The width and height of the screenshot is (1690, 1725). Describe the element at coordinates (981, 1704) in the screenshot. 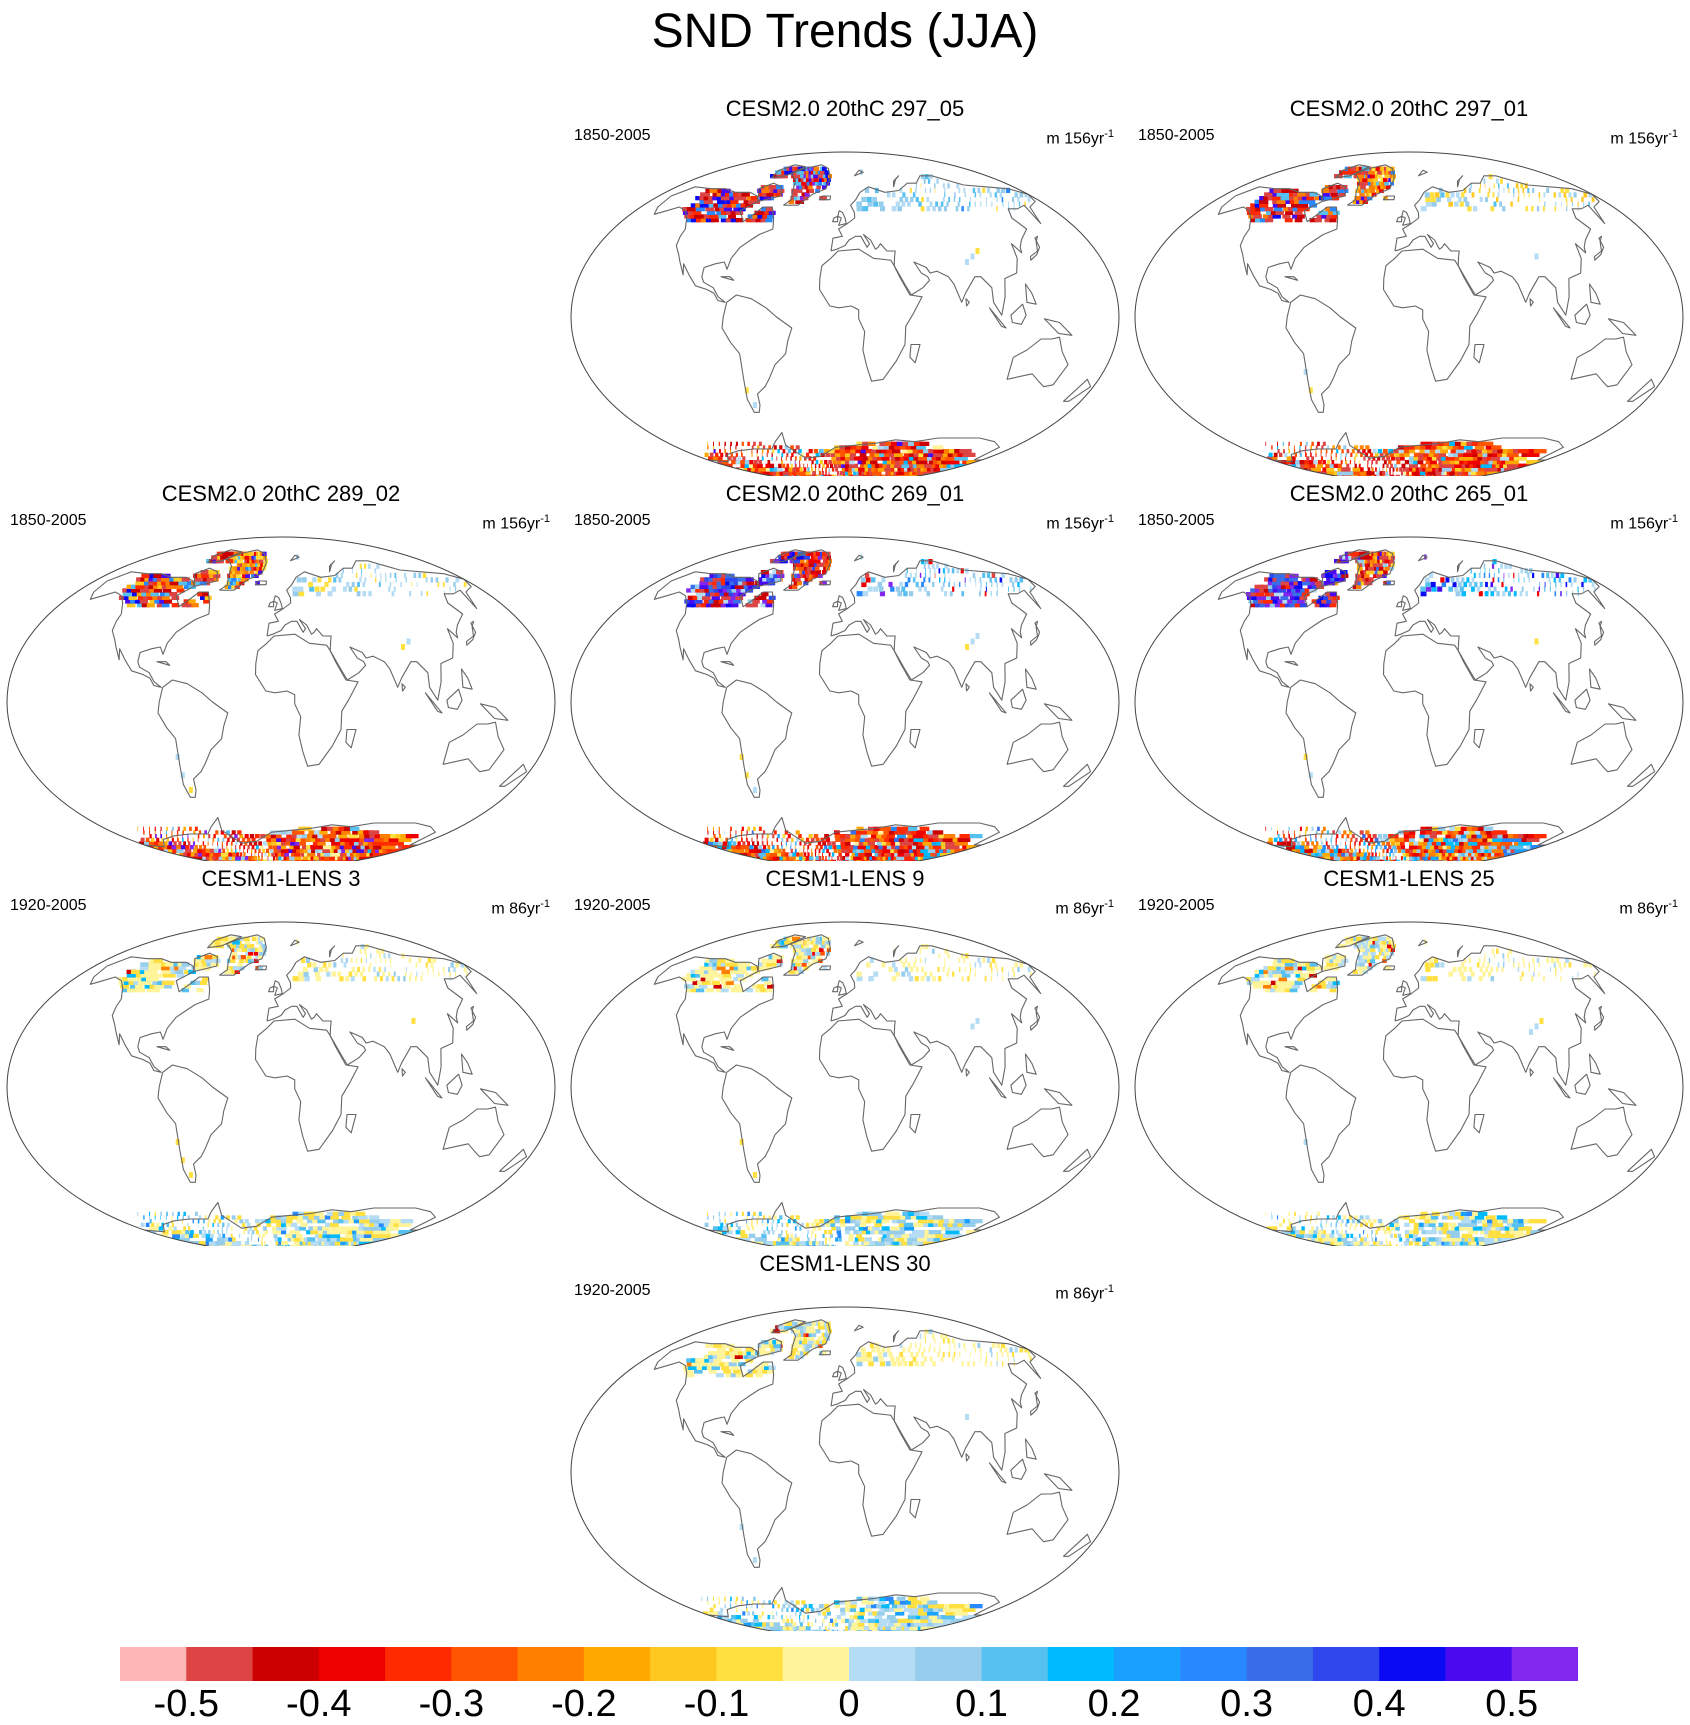

I see `colorbar-tick-label: 0.1` at that location.